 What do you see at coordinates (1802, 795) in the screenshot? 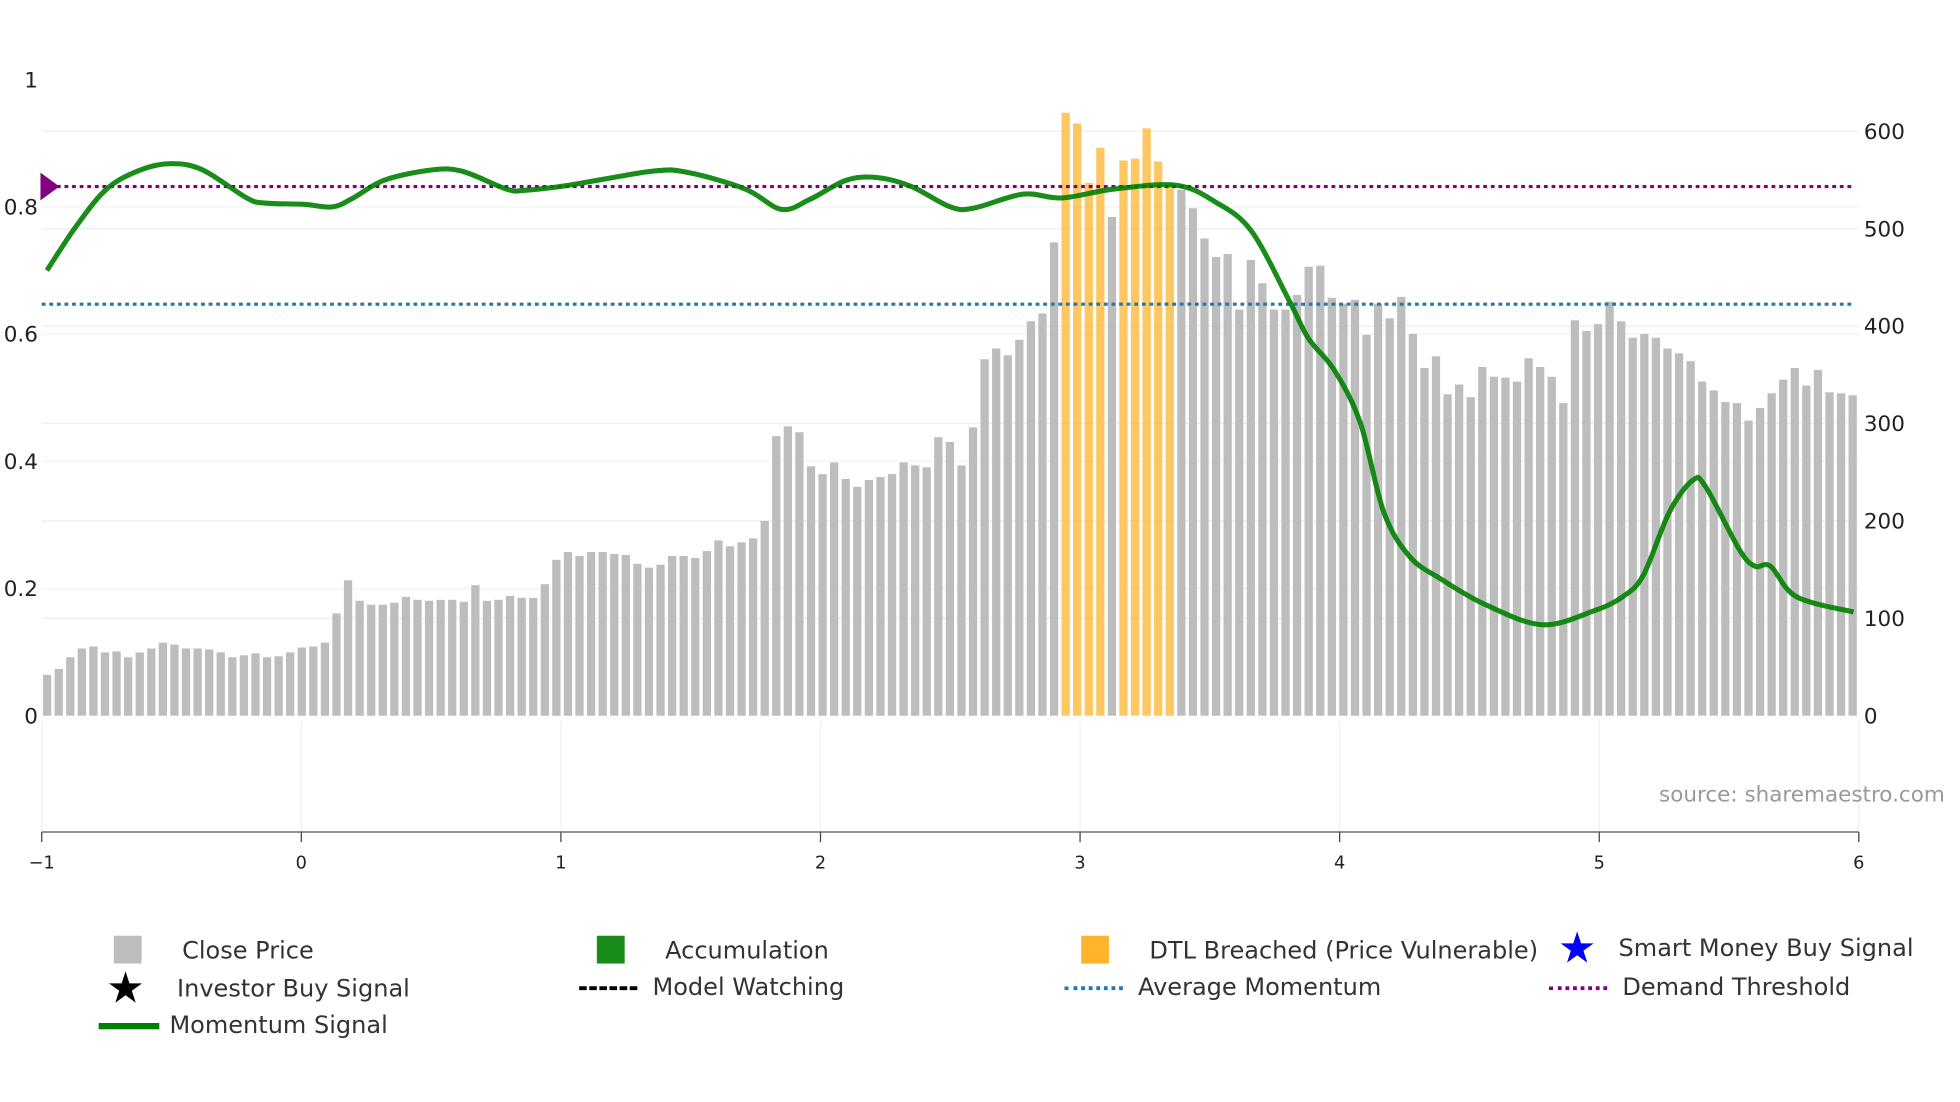
I see `source-annotation: source: sharemaestro.com` at bounding box center [1802, 795].